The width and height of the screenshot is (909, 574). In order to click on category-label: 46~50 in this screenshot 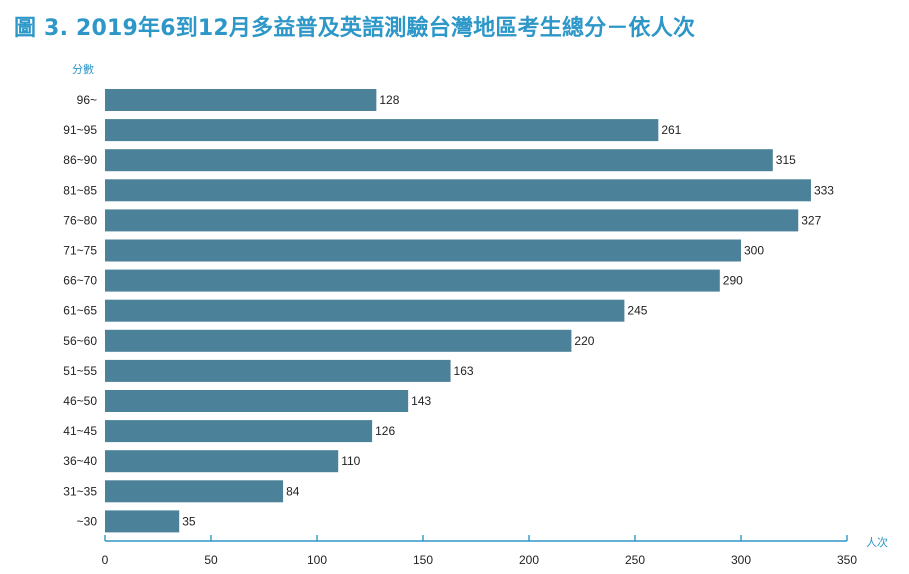, I will do `click(80, 401)`.